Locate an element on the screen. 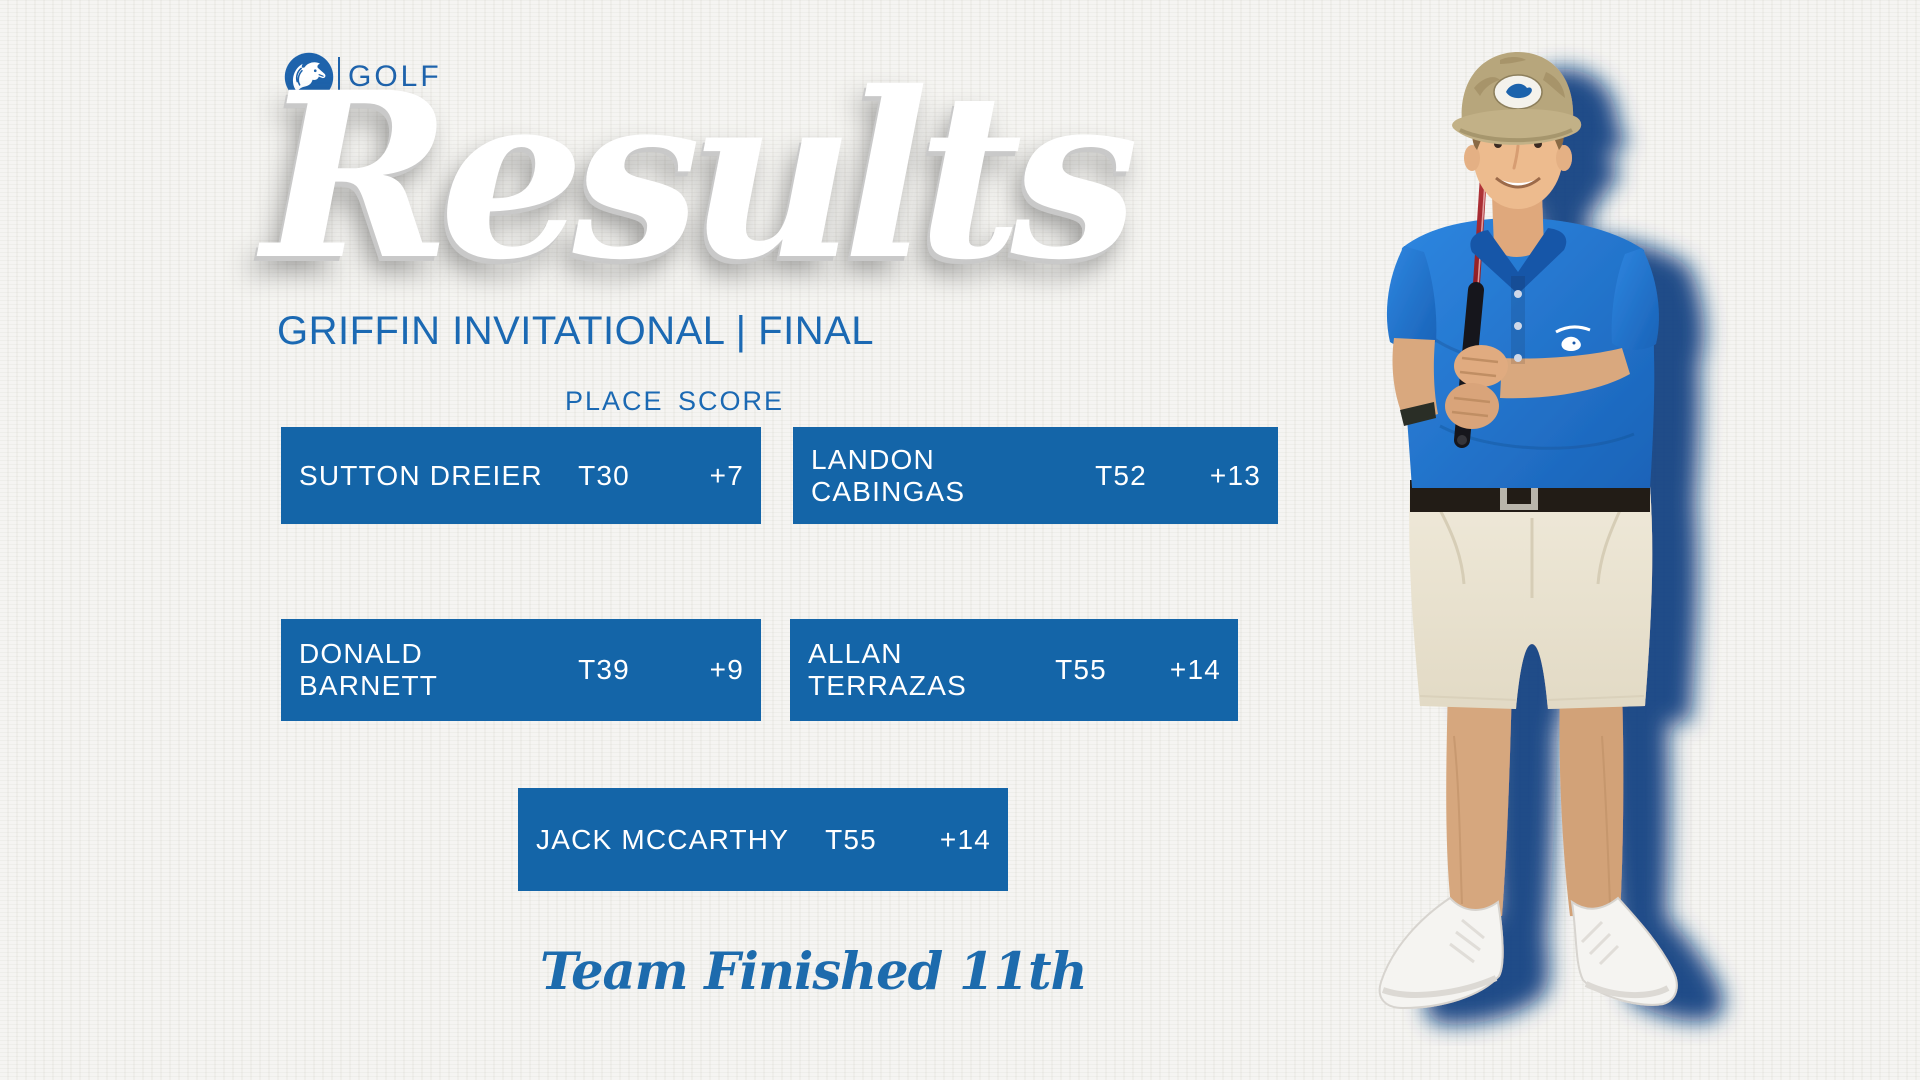 This screenshot has height=1080, width=1920. team-result-text: Team Finished 11th is located at coordinates (814, 972).